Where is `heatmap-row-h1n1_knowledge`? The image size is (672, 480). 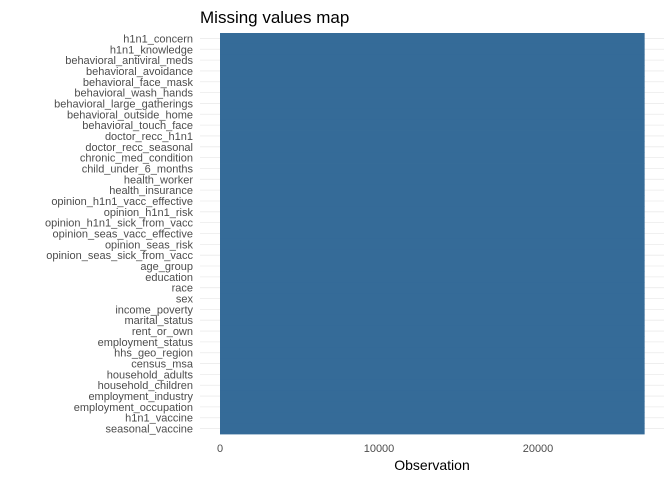 heatmap-row-h1n1_knowledge is located at coordinates (432, 49).